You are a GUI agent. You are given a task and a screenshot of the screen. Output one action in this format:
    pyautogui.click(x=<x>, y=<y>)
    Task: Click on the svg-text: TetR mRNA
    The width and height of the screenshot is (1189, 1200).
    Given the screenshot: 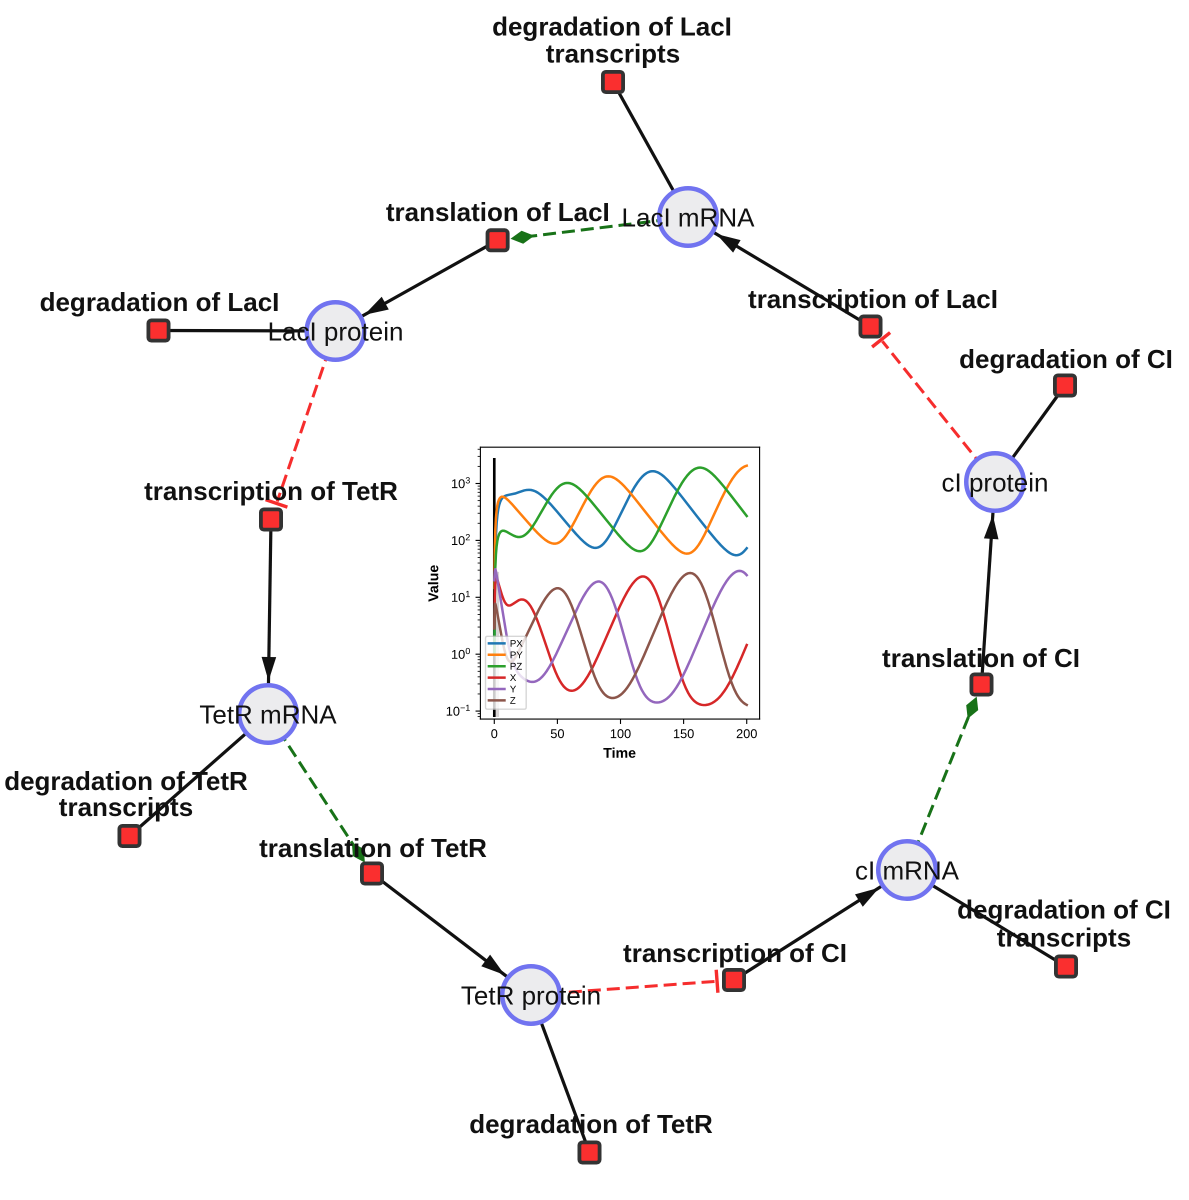 What is the action you would take?
    pyautogui.click(x=268, y=714)
    